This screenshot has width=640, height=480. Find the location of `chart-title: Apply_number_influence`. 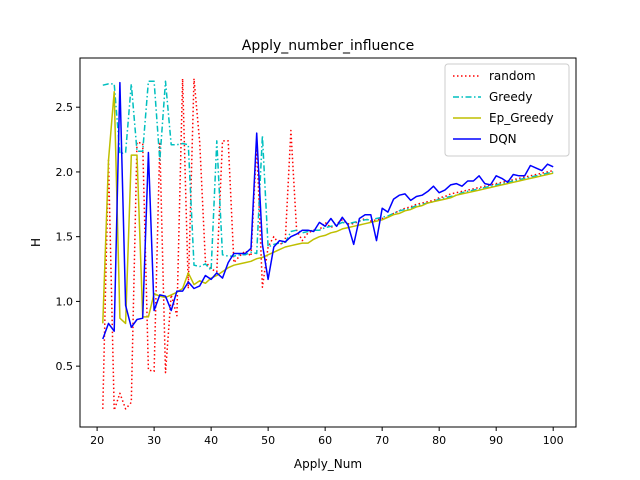

chart-title: Apply_number_influence is located at coordinates (328, 46).